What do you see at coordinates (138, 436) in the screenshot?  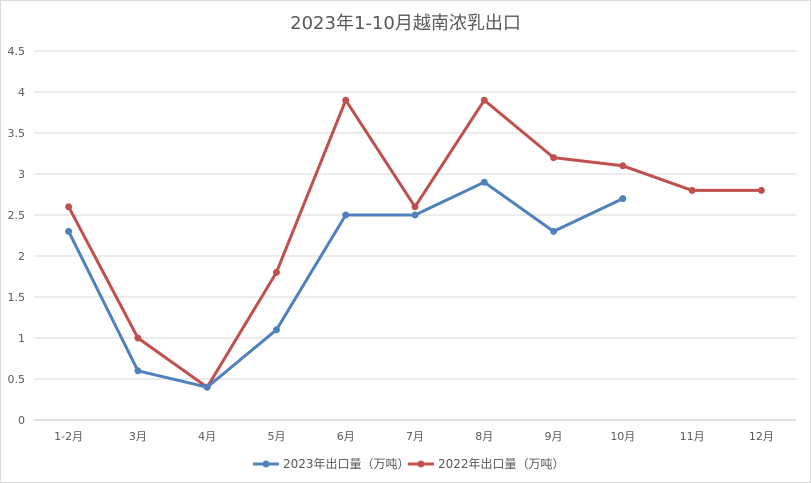 I see `x-tick-label: 3月` at bounding box center [138, 436].